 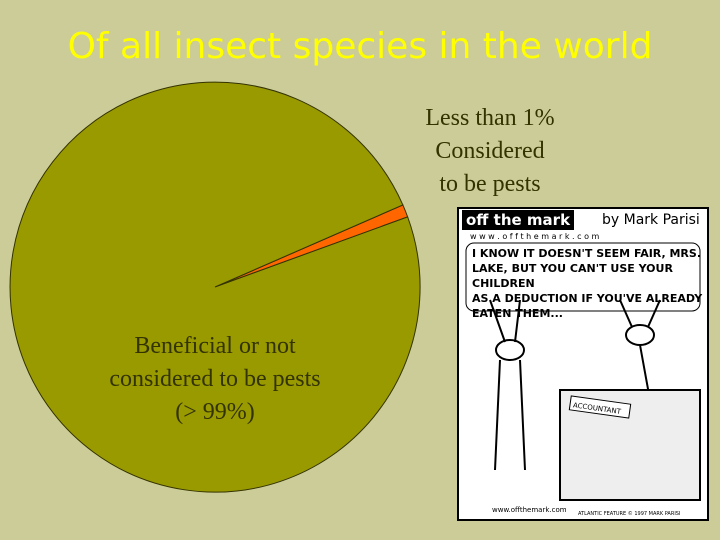 I want to click on brand: off the mark, so click(x=518, y=220).